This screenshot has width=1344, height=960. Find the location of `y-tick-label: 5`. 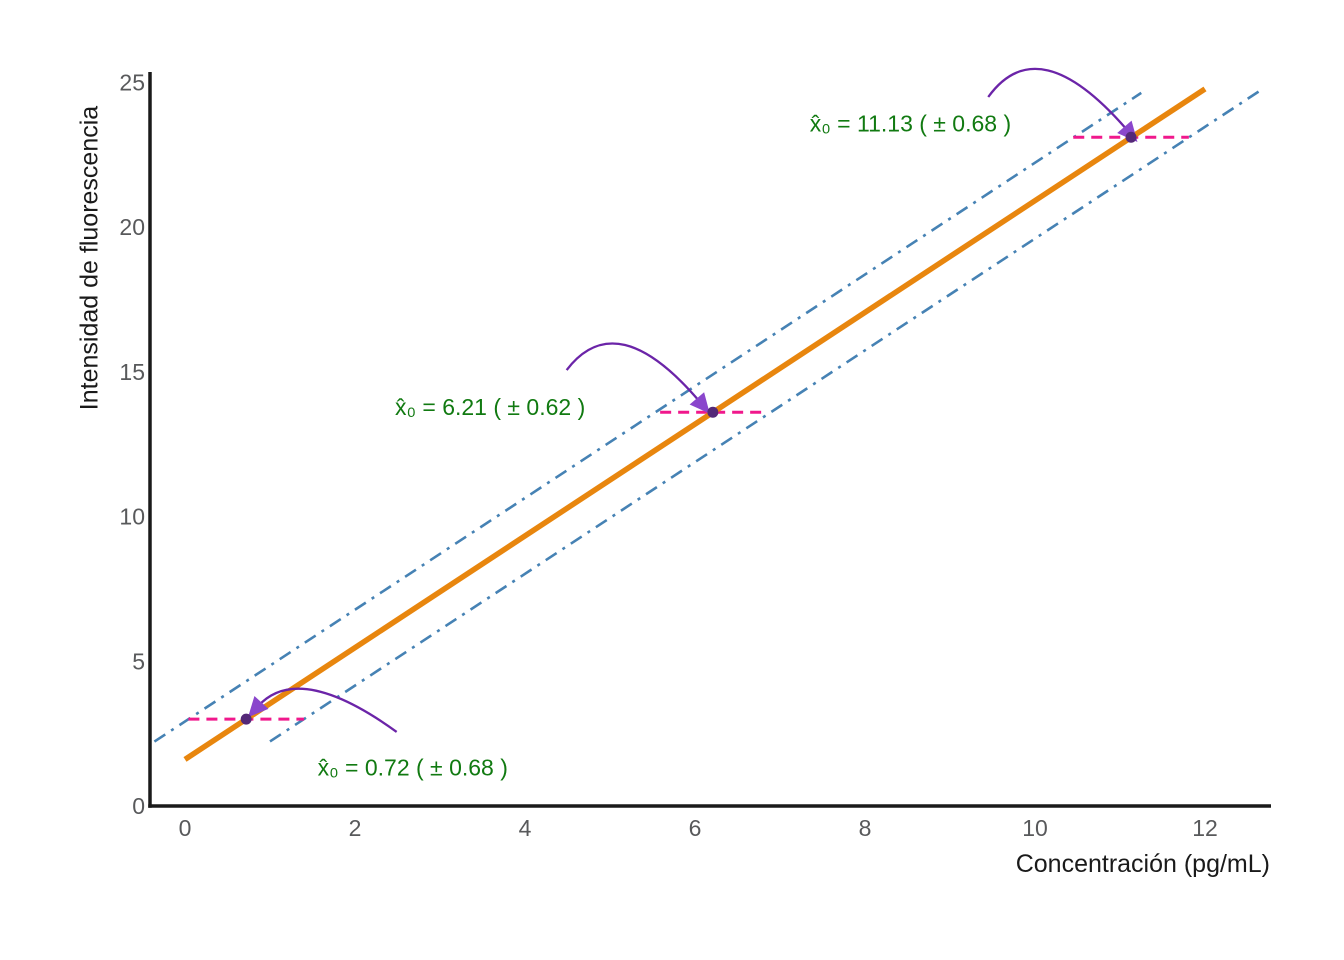

y-tick-label: 5 is located at coordinates (138, 661).